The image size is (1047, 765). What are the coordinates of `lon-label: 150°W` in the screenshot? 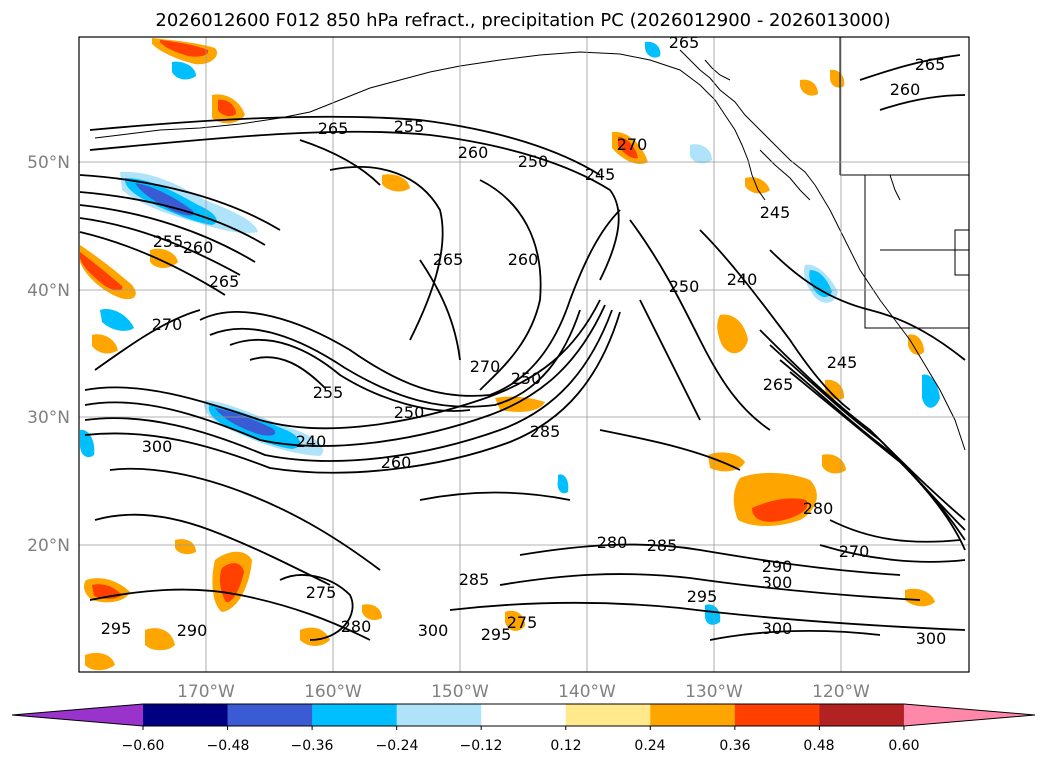 It's located at (460, 692).